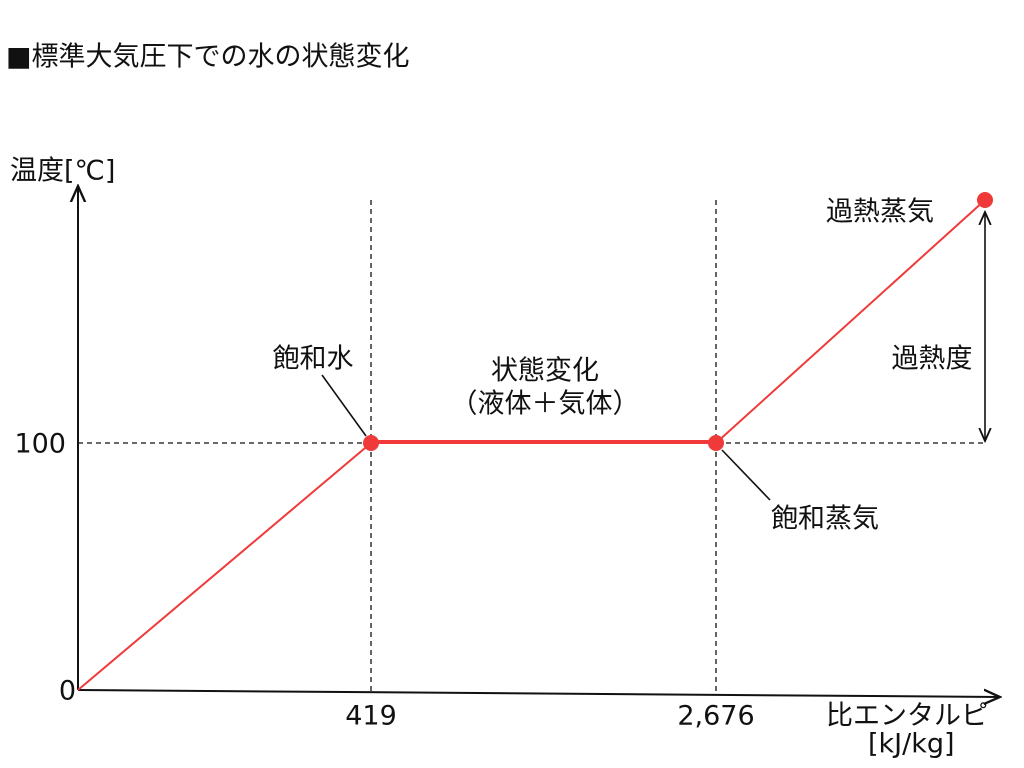 The image size is (1024, 768). What do you see at coordinates (62, 171) in the screenshot?
I see `y-axis-label: 温度[℃]` at bounding box center [62, 171].